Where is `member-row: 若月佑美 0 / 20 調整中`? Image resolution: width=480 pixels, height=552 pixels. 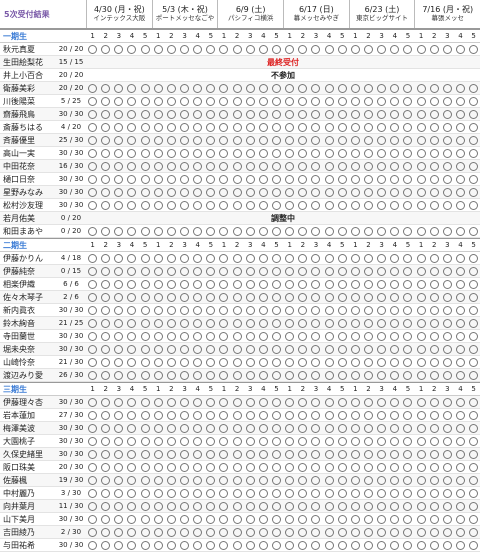 member-row: 若月佑美 0 / 20 調整中 is located at coordinates (240, 218).